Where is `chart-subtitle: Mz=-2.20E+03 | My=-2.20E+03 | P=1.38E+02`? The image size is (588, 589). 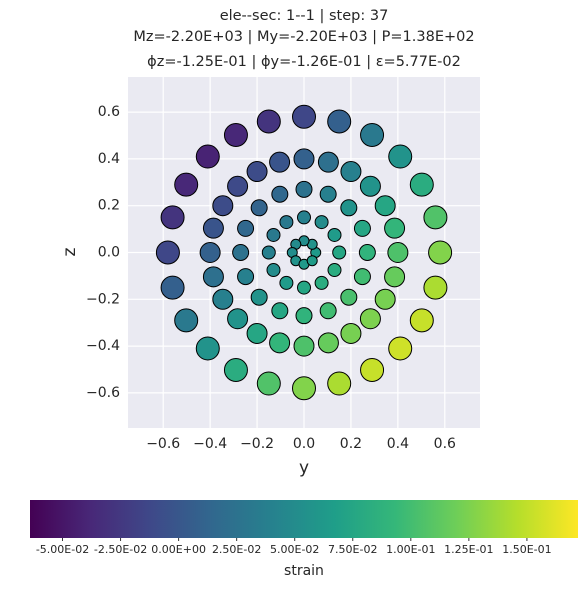
chart-subtitle: Mz=-2.20E+03 | My=-2.20E+03 | P=1.38E+02 is located at coordinates (303, 37).